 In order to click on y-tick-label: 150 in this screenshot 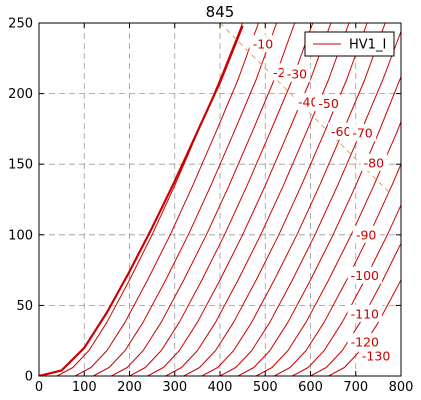, I will do `click(20, 165)`.